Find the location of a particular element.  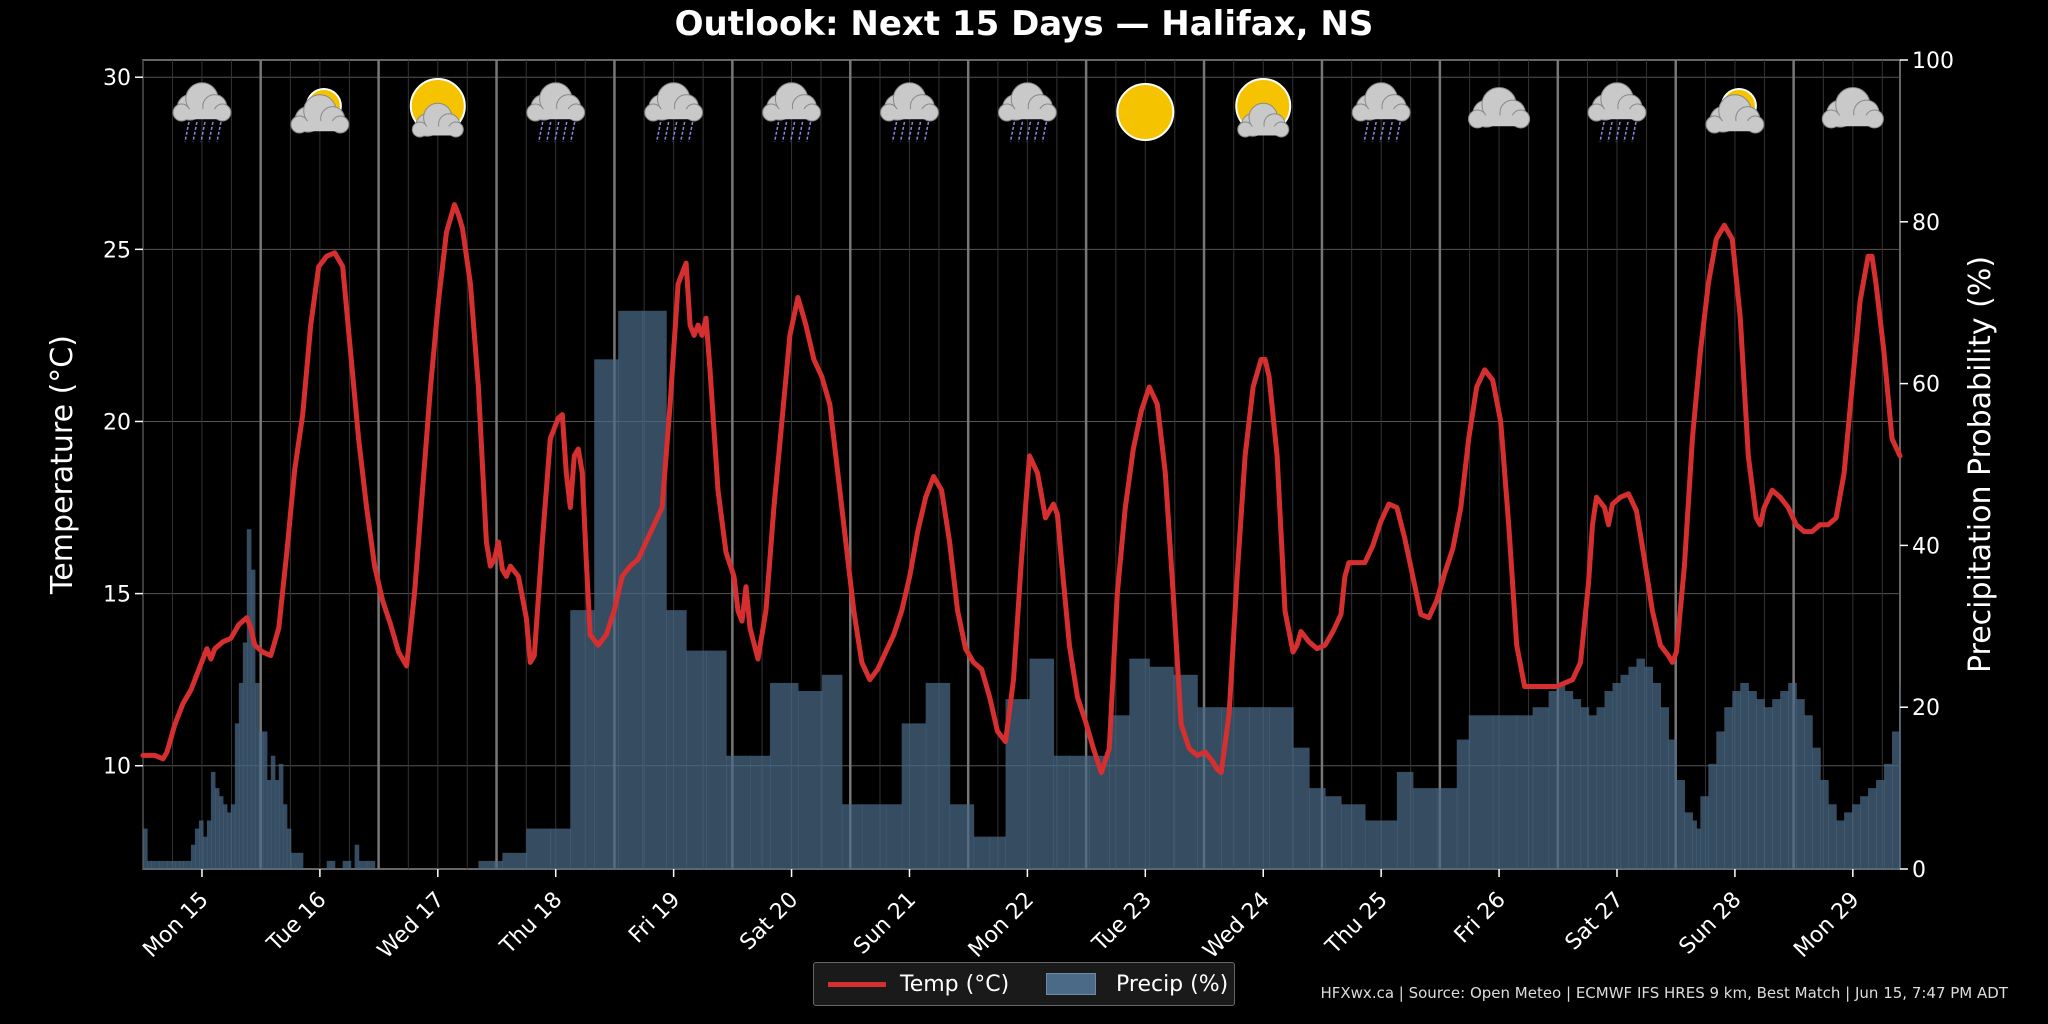

weather-icons is located at coordinates (1028, 110).